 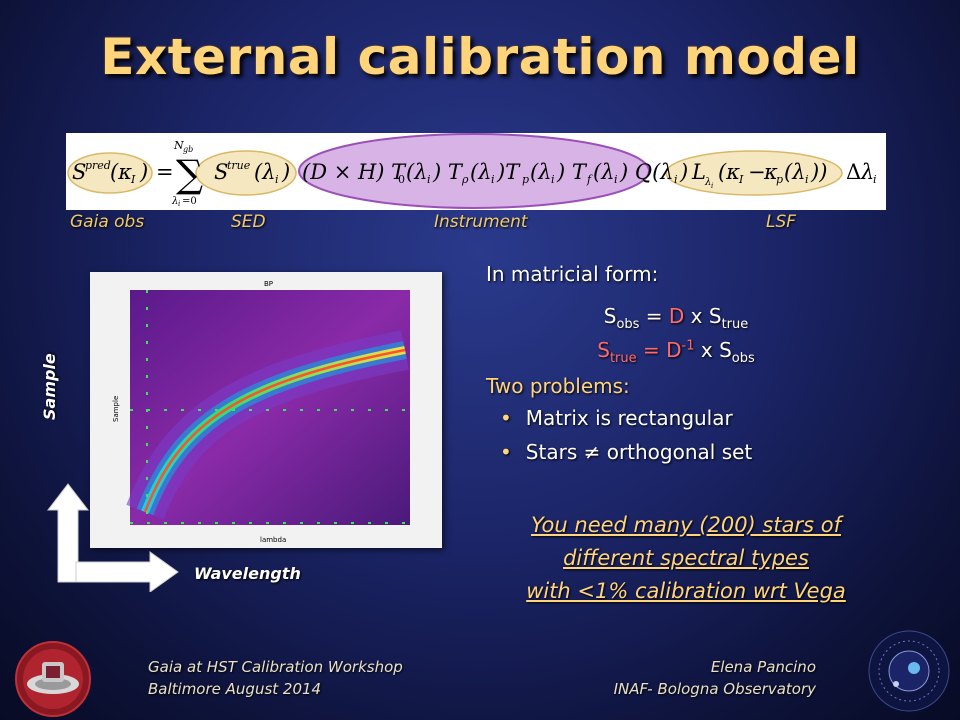 I want to click on label-lsf: LSF, so click(x=781, y=222).